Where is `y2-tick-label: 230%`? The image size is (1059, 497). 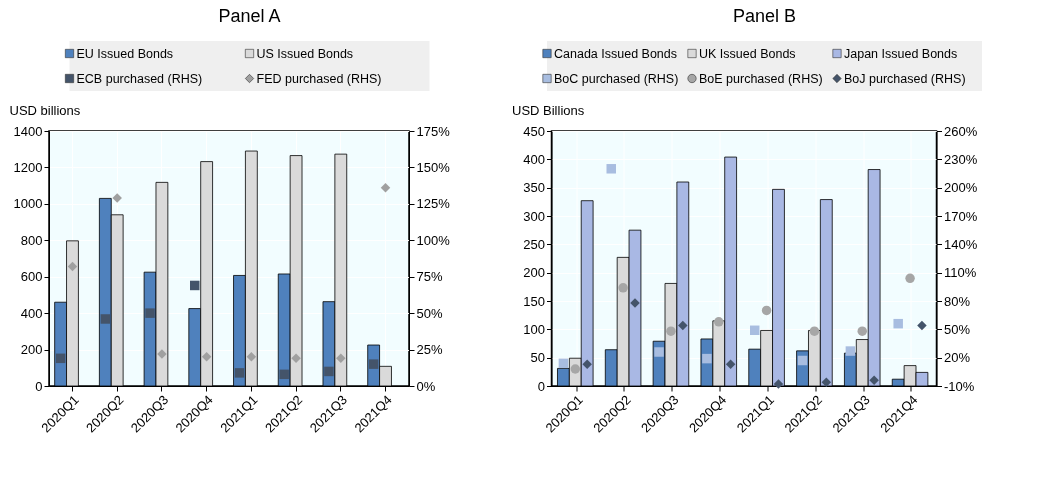
y2-tick-label: 230% is located at coordinates (961, 159).